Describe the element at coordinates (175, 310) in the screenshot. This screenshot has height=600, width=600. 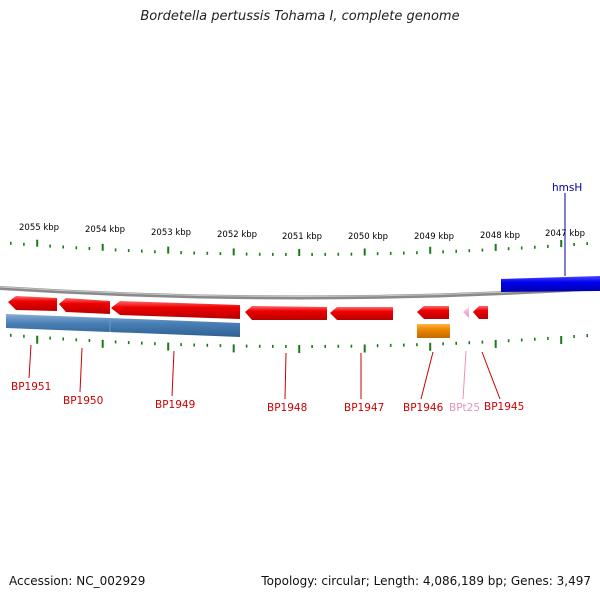
I see `gene-BP1949-arrow` at that location.